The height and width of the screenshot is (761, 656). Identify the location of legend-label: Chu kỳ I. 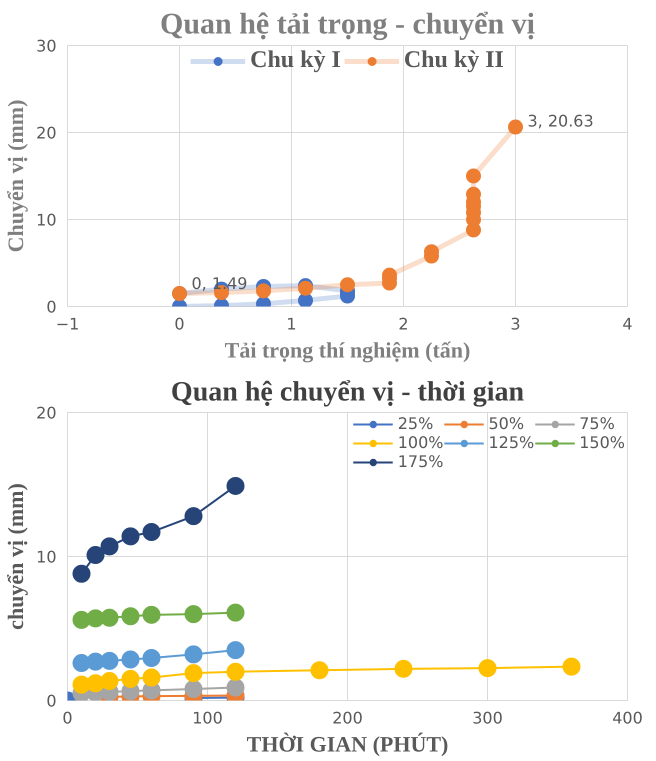
(295, 60).